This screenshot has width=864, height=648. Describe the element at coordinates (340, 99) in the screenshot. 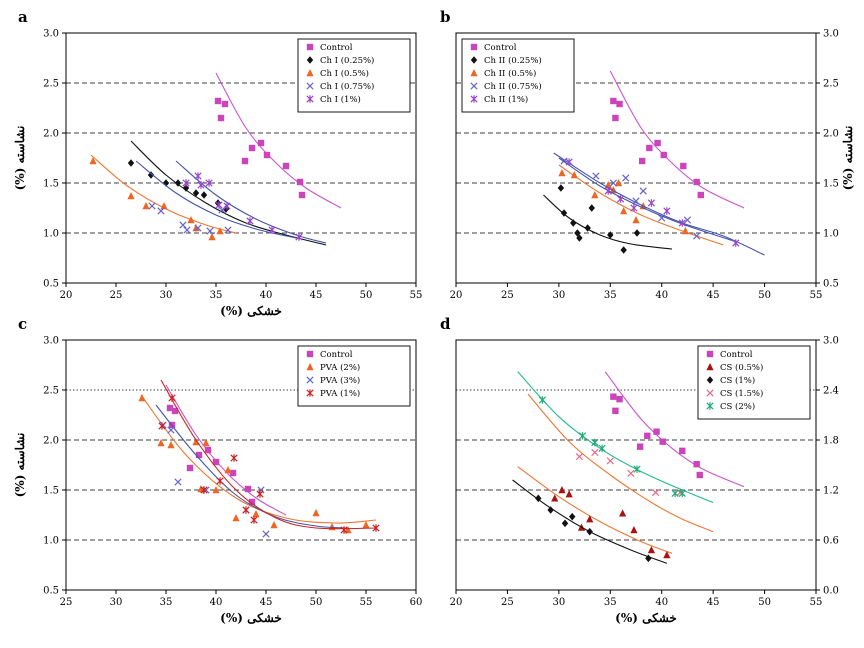

I see `legend-entry: Ch I (1%)` at that location.